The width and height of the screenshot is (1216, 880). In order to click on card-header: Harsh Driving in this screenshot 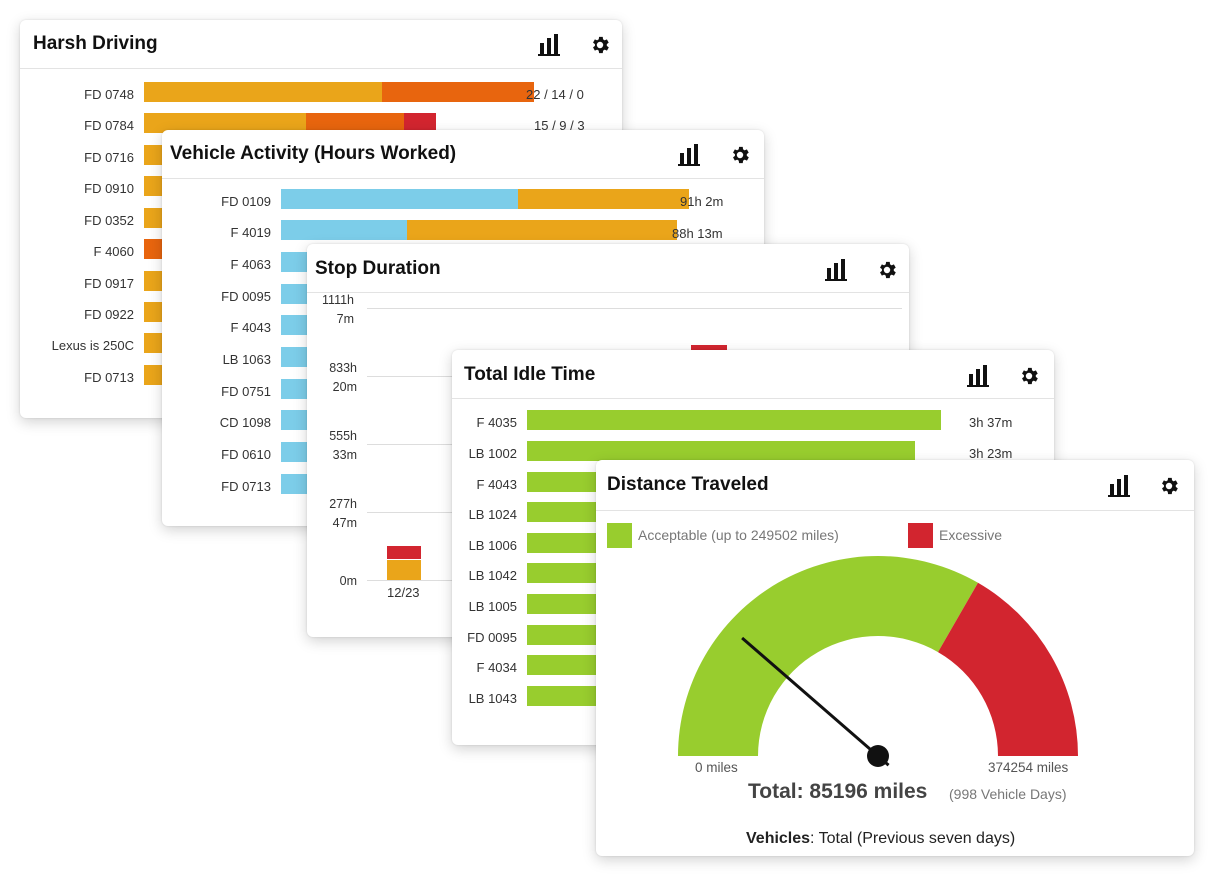, I will do `click(321, 44)`.